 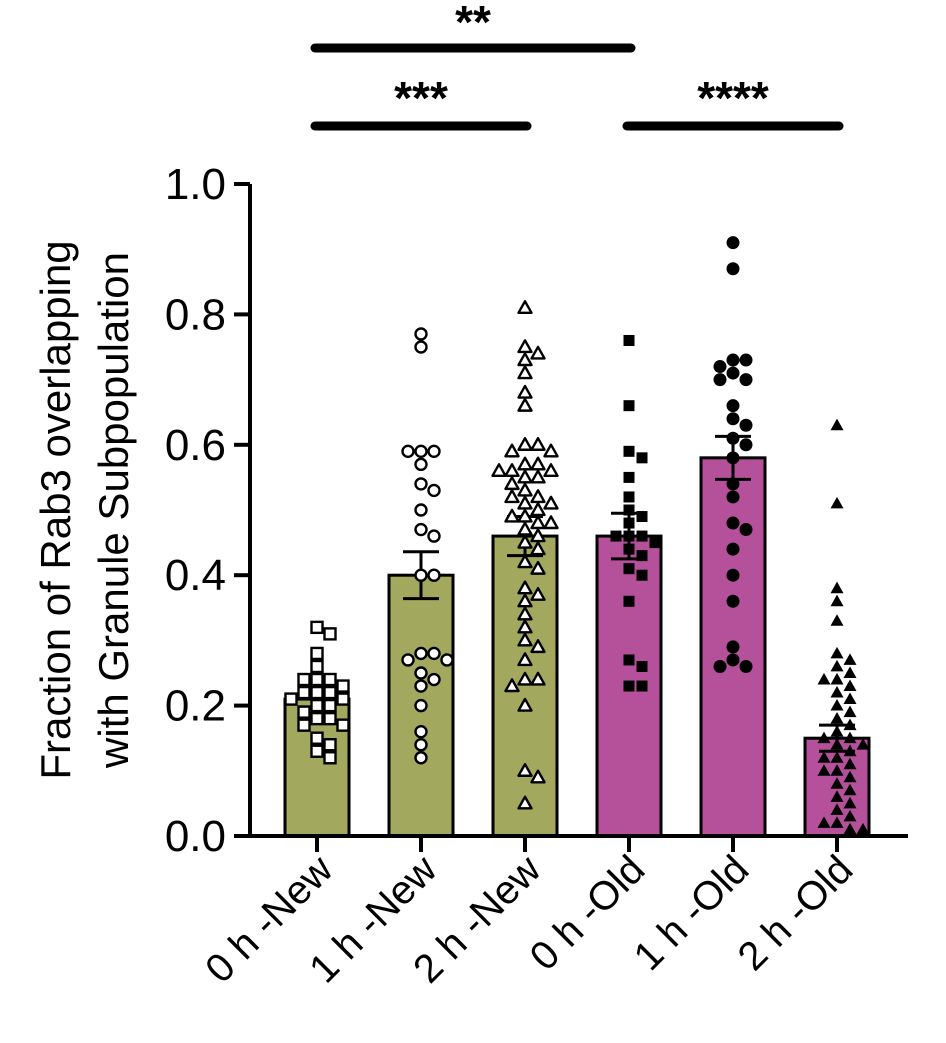 I want to click on y-axis-label-line-1: Fraction of Rab3 overlapping, so click(x=55, y=509).